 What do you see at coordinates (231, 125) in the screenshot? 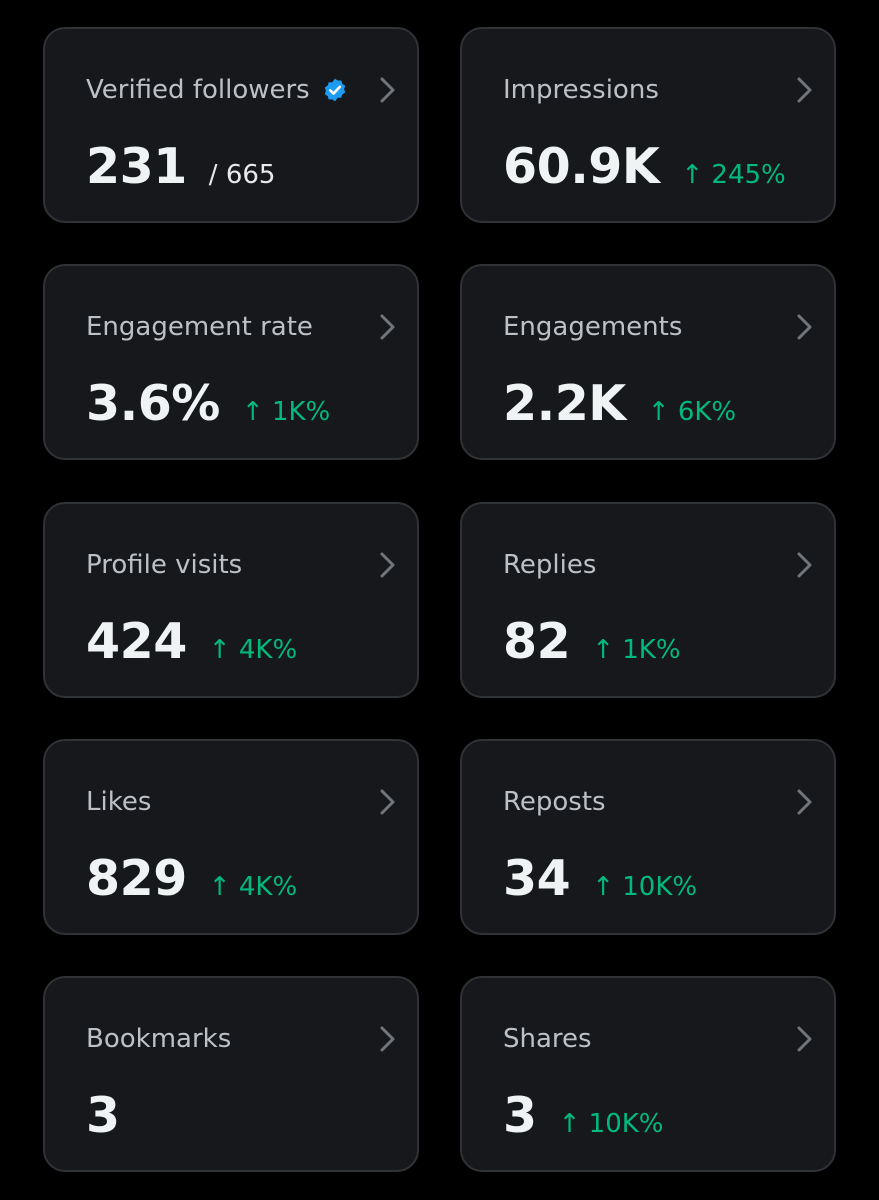
I see `metric-card-verified-followers: Verified followers 231 / 665` at bounding box center [231, 125].